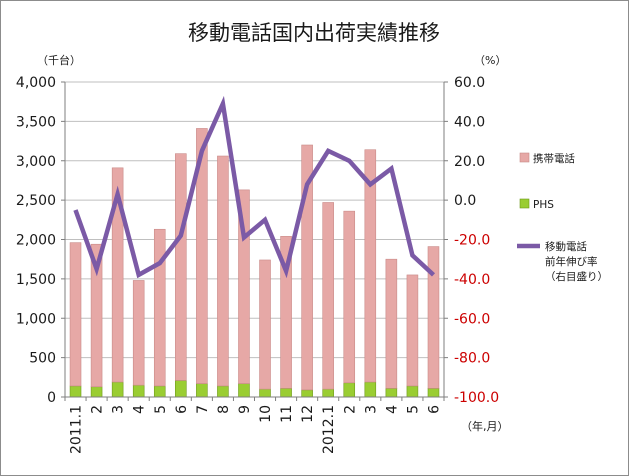 This screenshot has height=476, width=629. Describe the element at coordinates (469, 83) in the screenshot. I see `right-tick-label: 60.0` at that location.